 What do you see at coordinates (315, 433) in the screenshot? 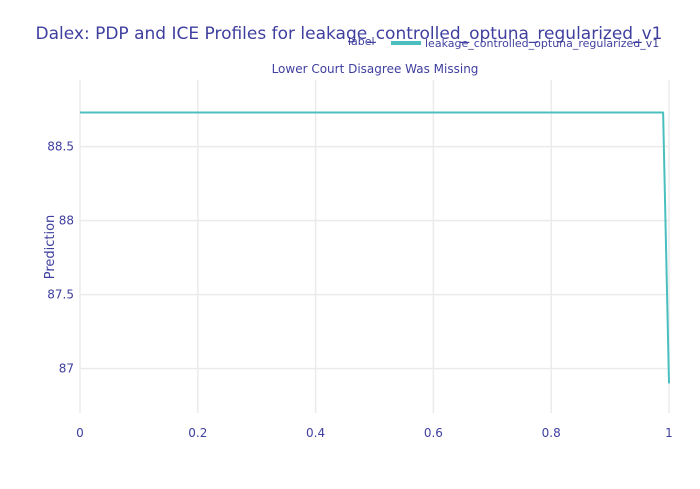
I see `x-tick-label: 0.4` at bounding box center [315, 433].